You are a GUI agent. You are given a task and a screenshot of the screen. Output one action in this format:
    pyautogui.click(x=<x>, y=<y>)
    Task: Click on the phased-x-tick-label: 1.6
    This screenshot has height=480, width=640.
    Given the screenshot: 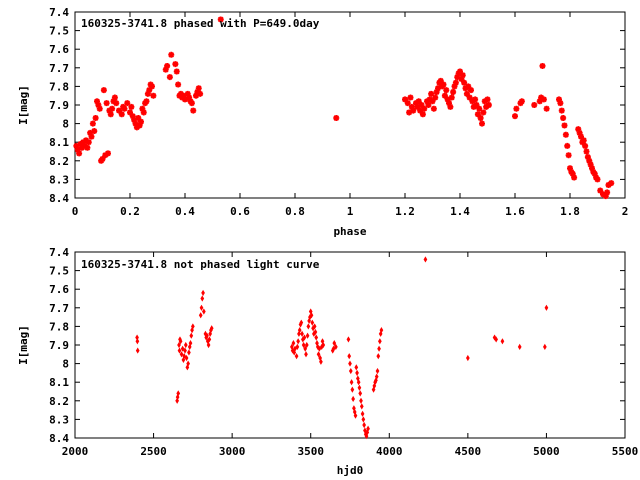 What is the action you would take?
    pyautogui.click(x=515, y=211)
    